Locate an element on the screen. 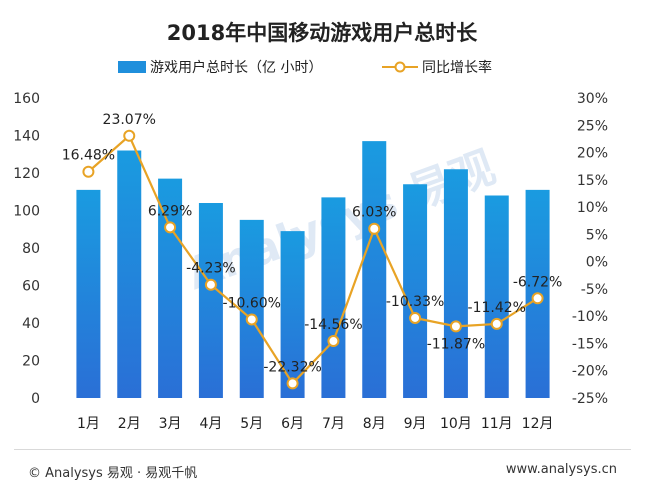  left-tick-label: 80 is located at coordinates (31, 249).